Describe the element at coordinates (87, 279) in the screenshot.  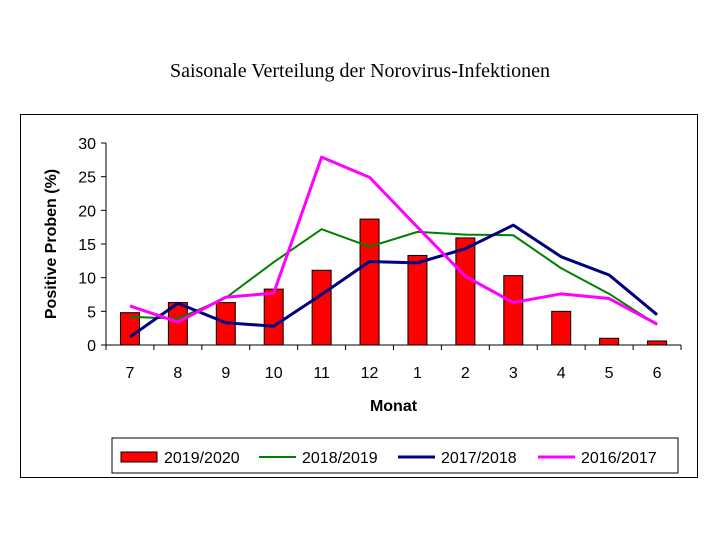
I see `y-tick-label-10: 10` at that location.